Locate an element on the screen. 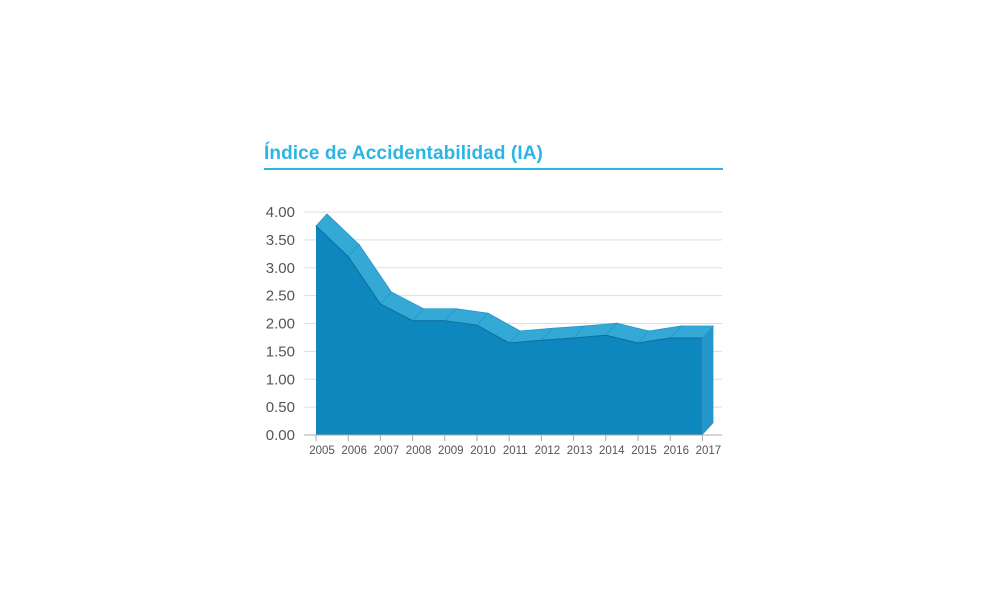  x-tick-label: 2008 is located at coordinates (419, 451).